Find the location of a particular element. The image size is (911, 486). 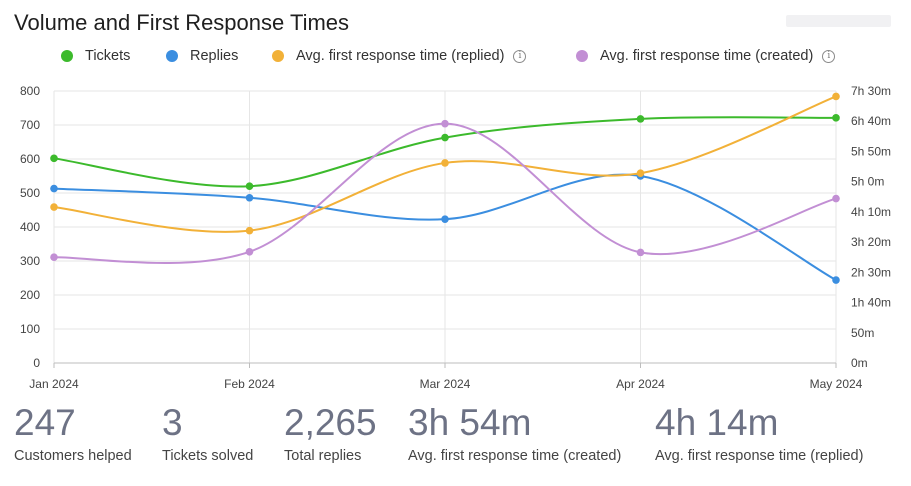

y-right-tick-label: 3h 20m is located at coordinates (871, 242).